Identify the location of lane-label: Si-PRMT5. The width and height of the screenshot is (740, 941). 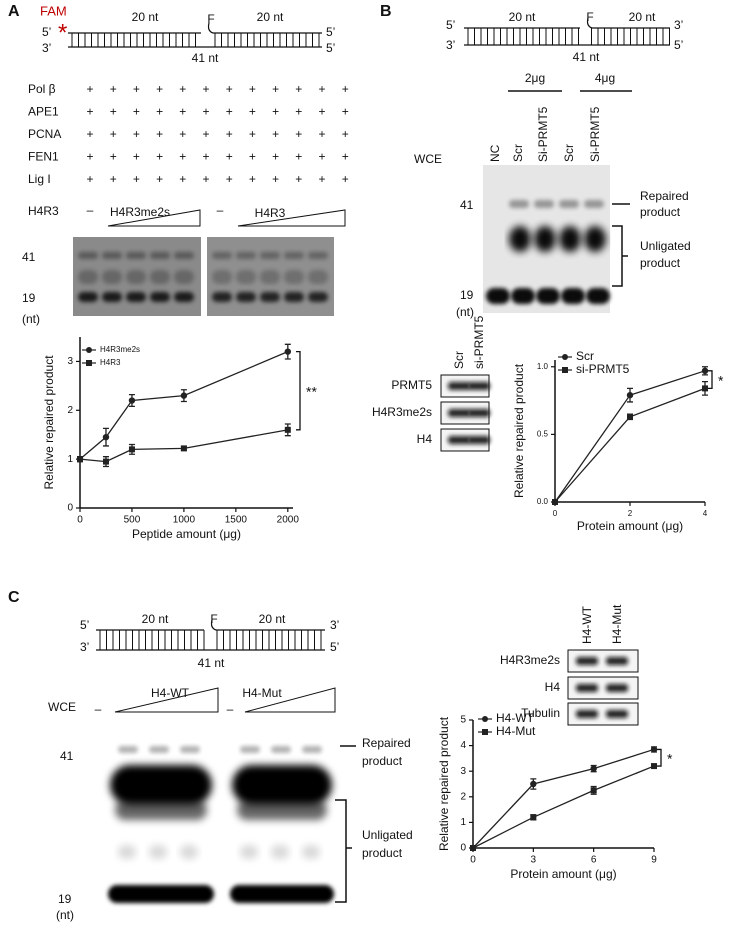
(595, 134).